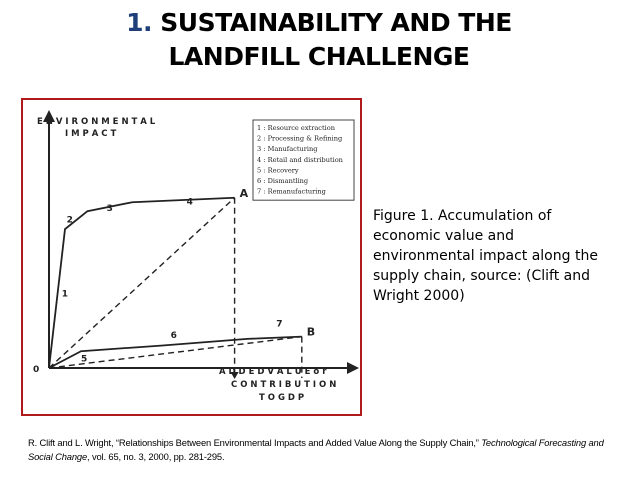 The height and width of the screenshot is (479, 638). What do you see at coordinates (36, 370) in the screenshot?
I see `origin-label: 0` at bounding box center [36, 370].